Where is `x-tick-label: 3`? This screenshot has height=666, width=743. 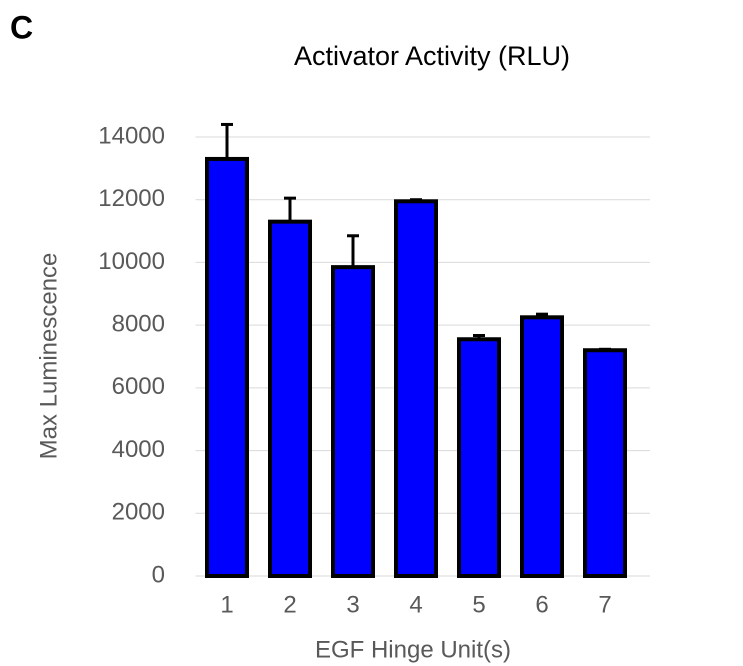 x-tick-label: 3 is located at coordinates (352, 604).